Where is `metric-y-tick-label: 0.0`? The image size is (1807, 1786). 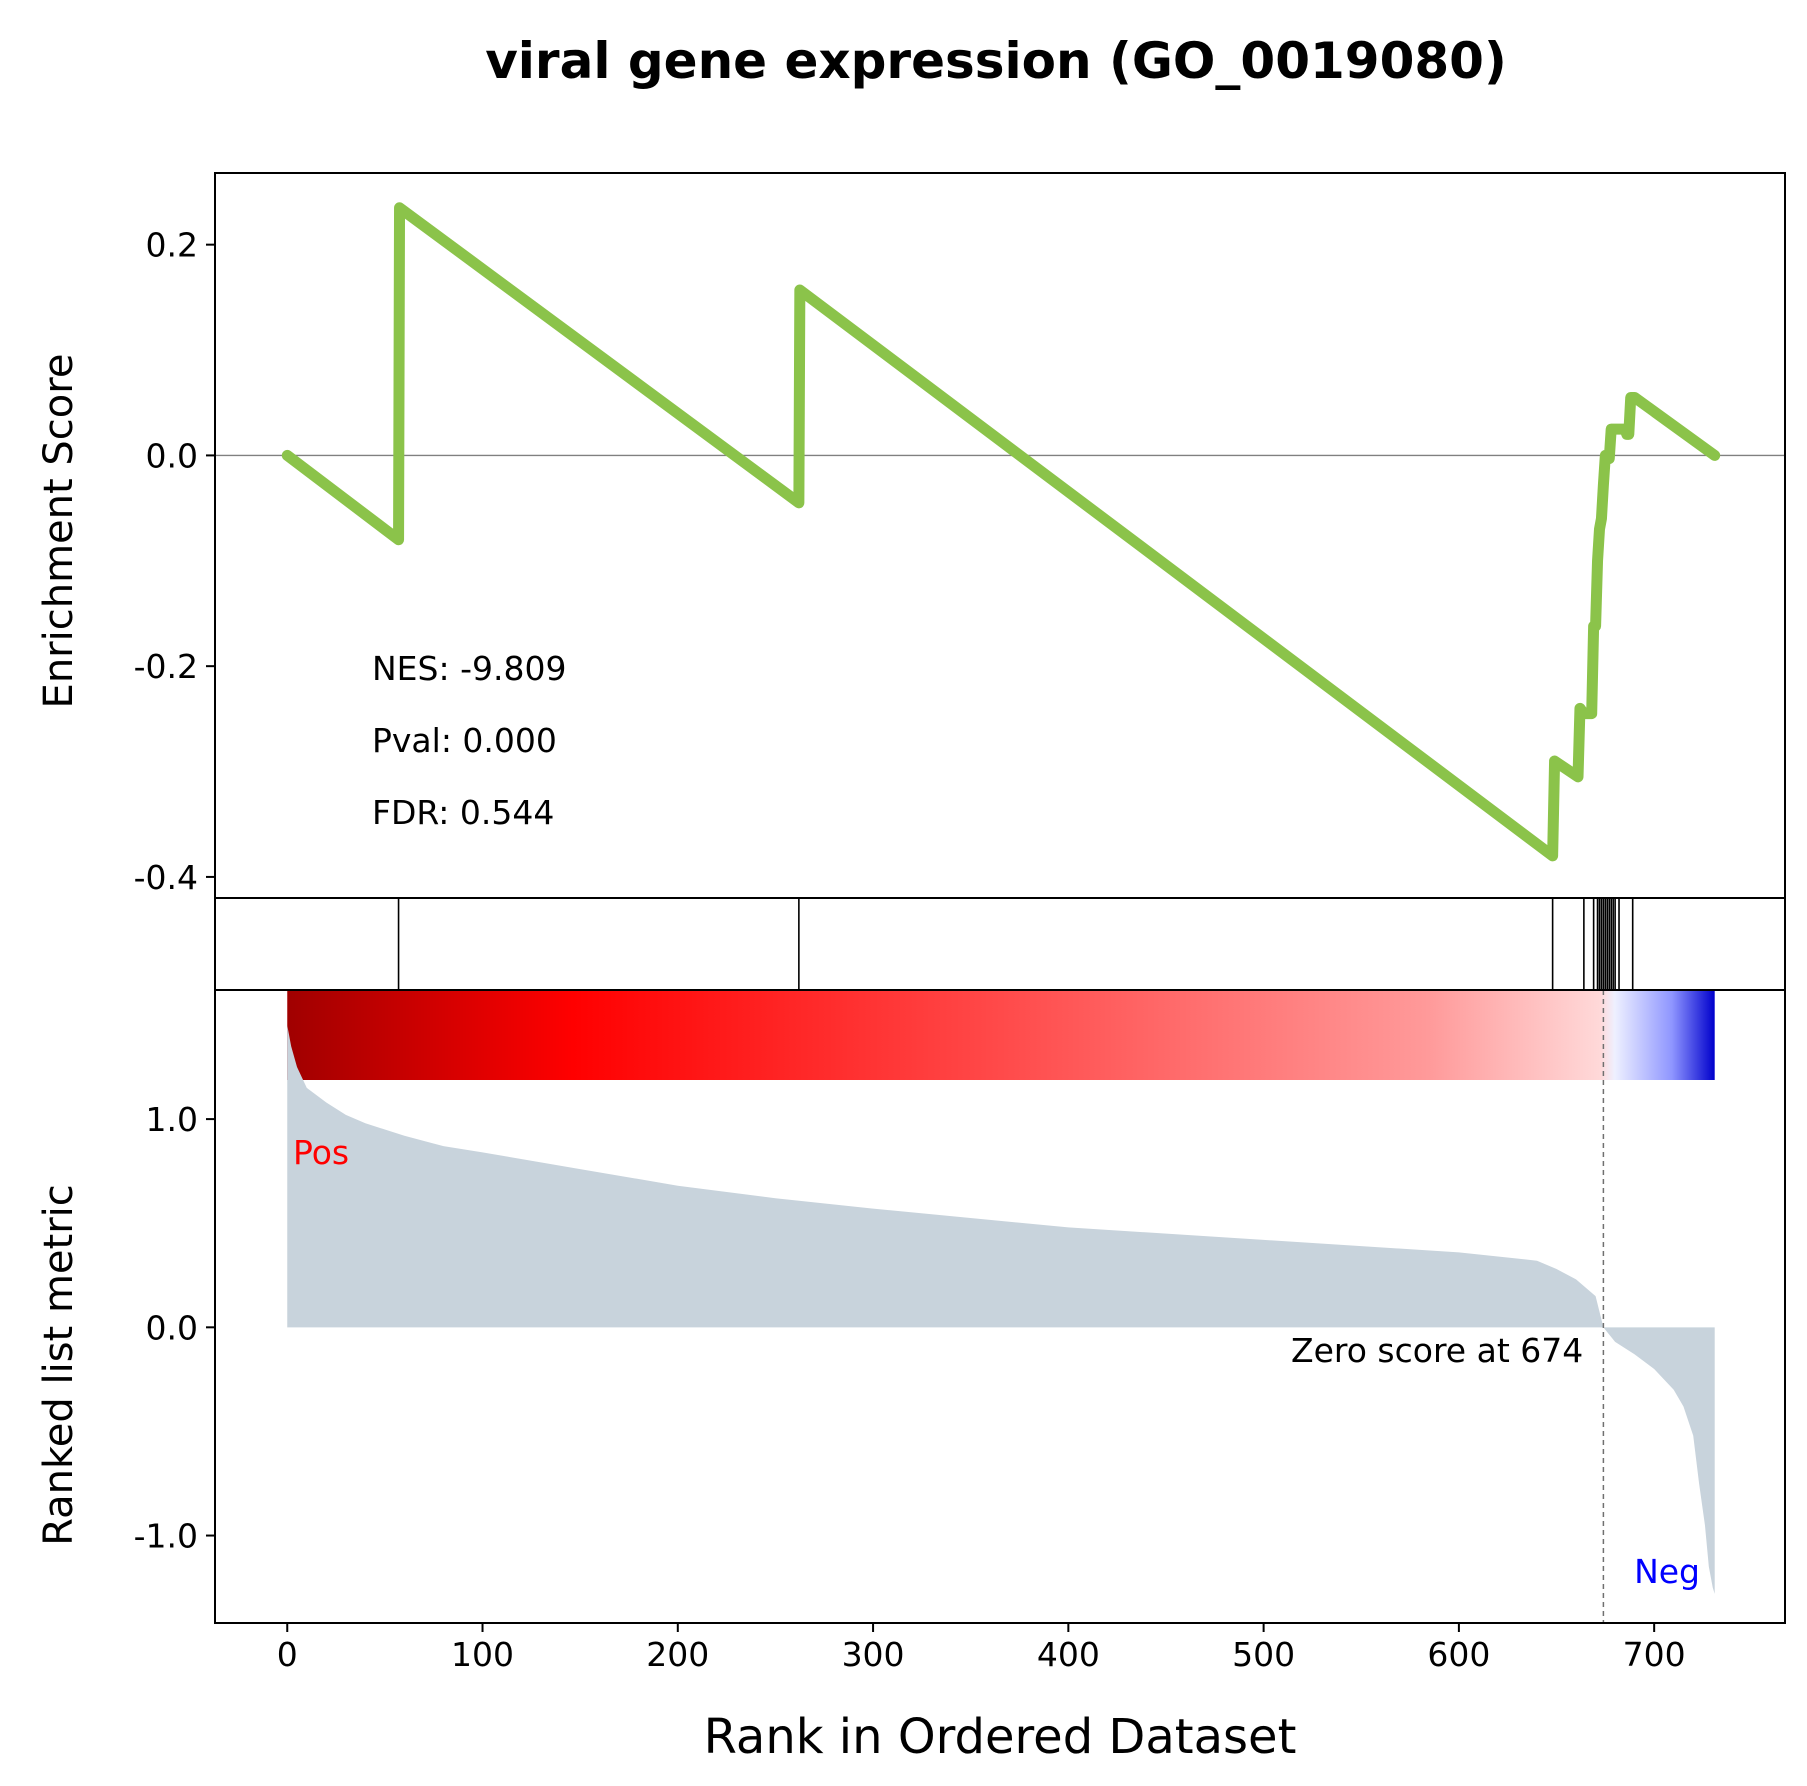
metric-y-tick-label: 0.0 is located at coordinates (172, 1327).